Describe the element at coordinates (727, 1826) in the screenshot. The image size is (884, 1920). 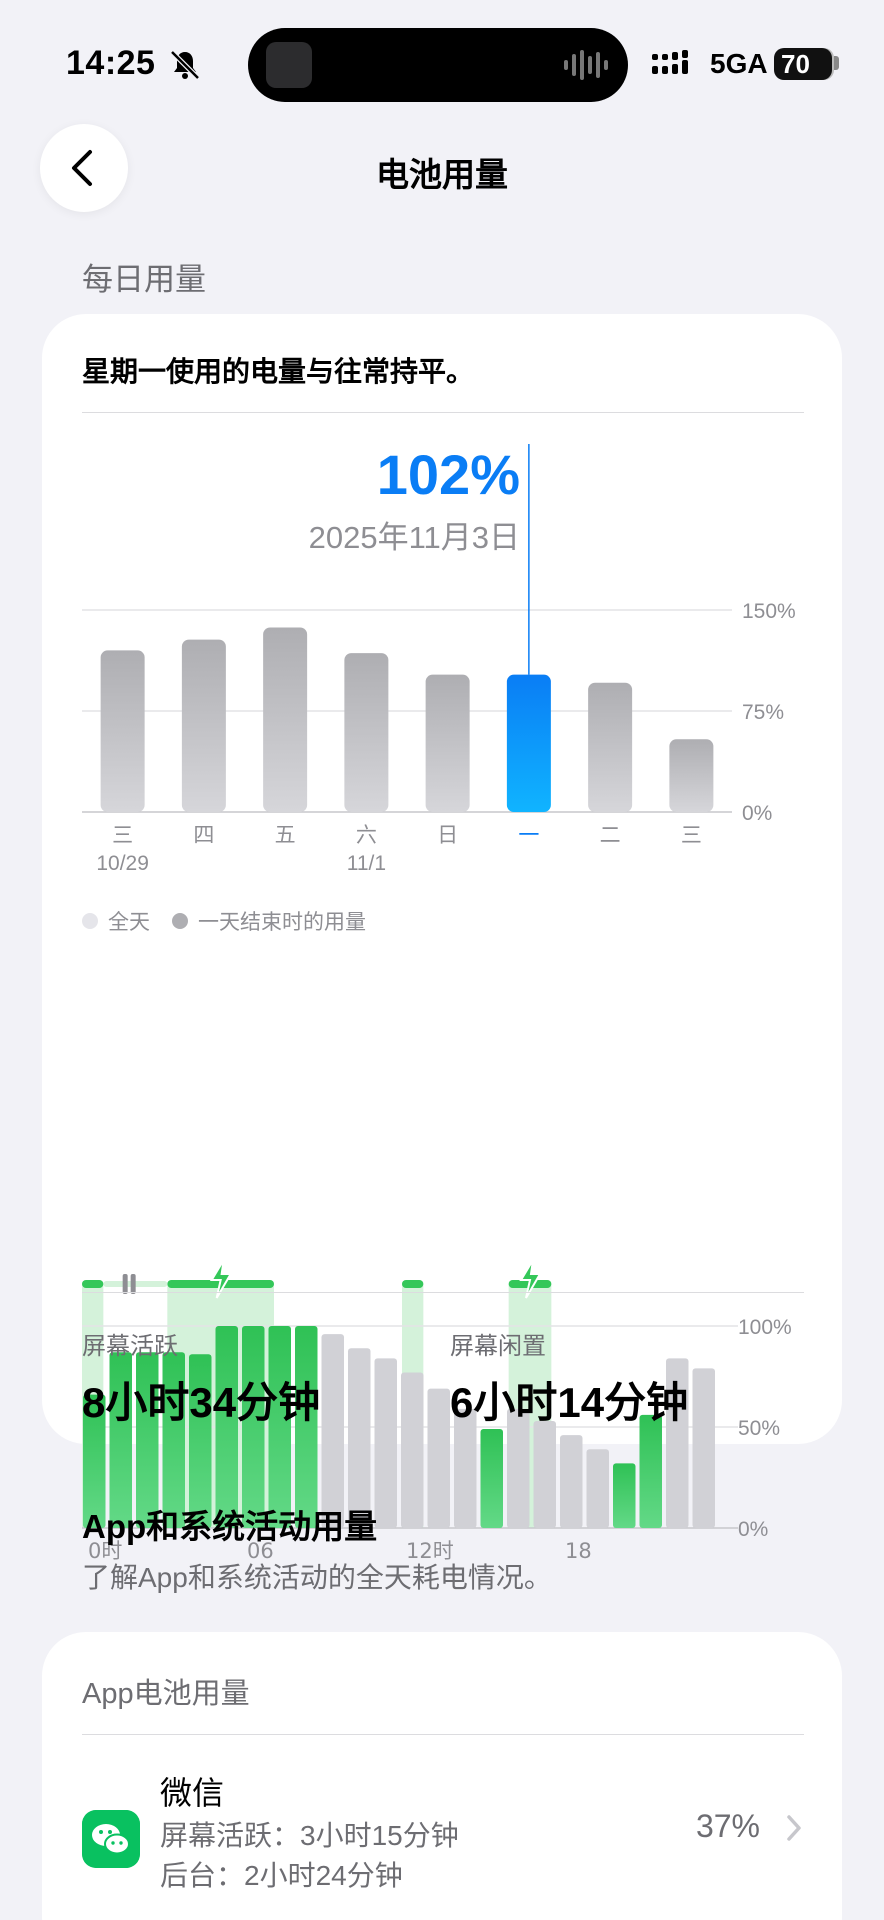
I see `app-percent: 37%` at that location.